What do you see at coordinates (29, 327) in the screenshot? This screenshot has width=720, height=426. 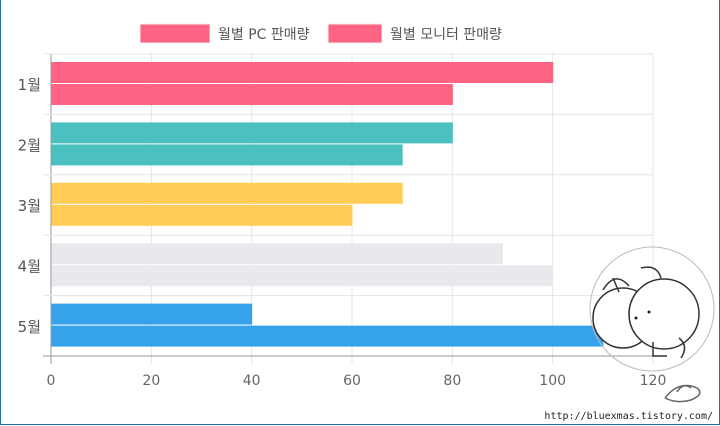 I see `y-category-label: 5월` at bounding box center [29, 327].